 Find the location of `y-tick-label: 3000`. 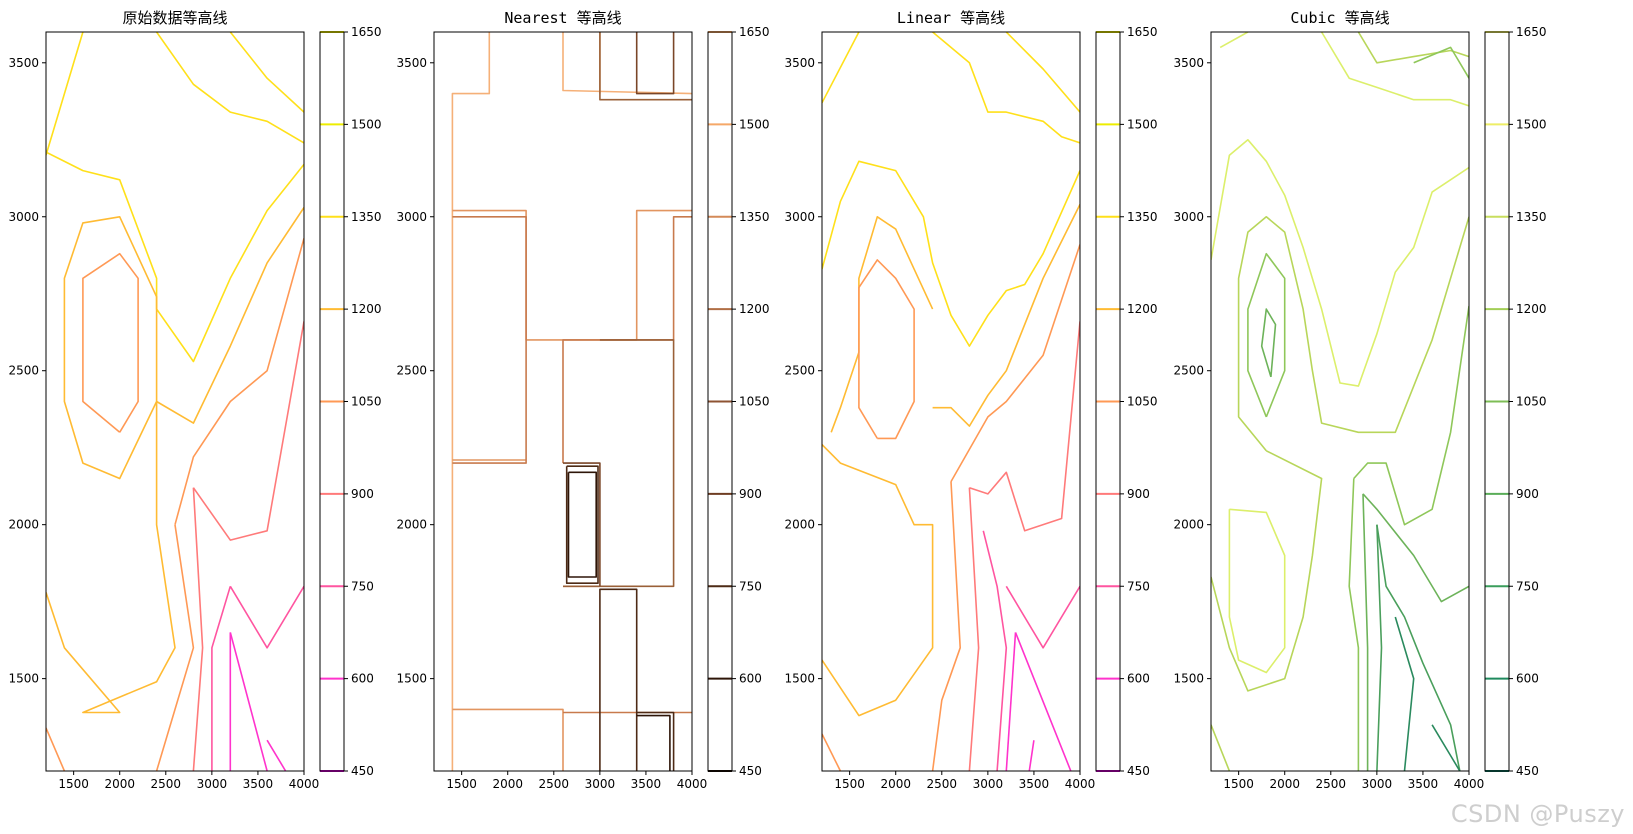

y-tick-label: 3000 is located at coordinates (1188, 217).